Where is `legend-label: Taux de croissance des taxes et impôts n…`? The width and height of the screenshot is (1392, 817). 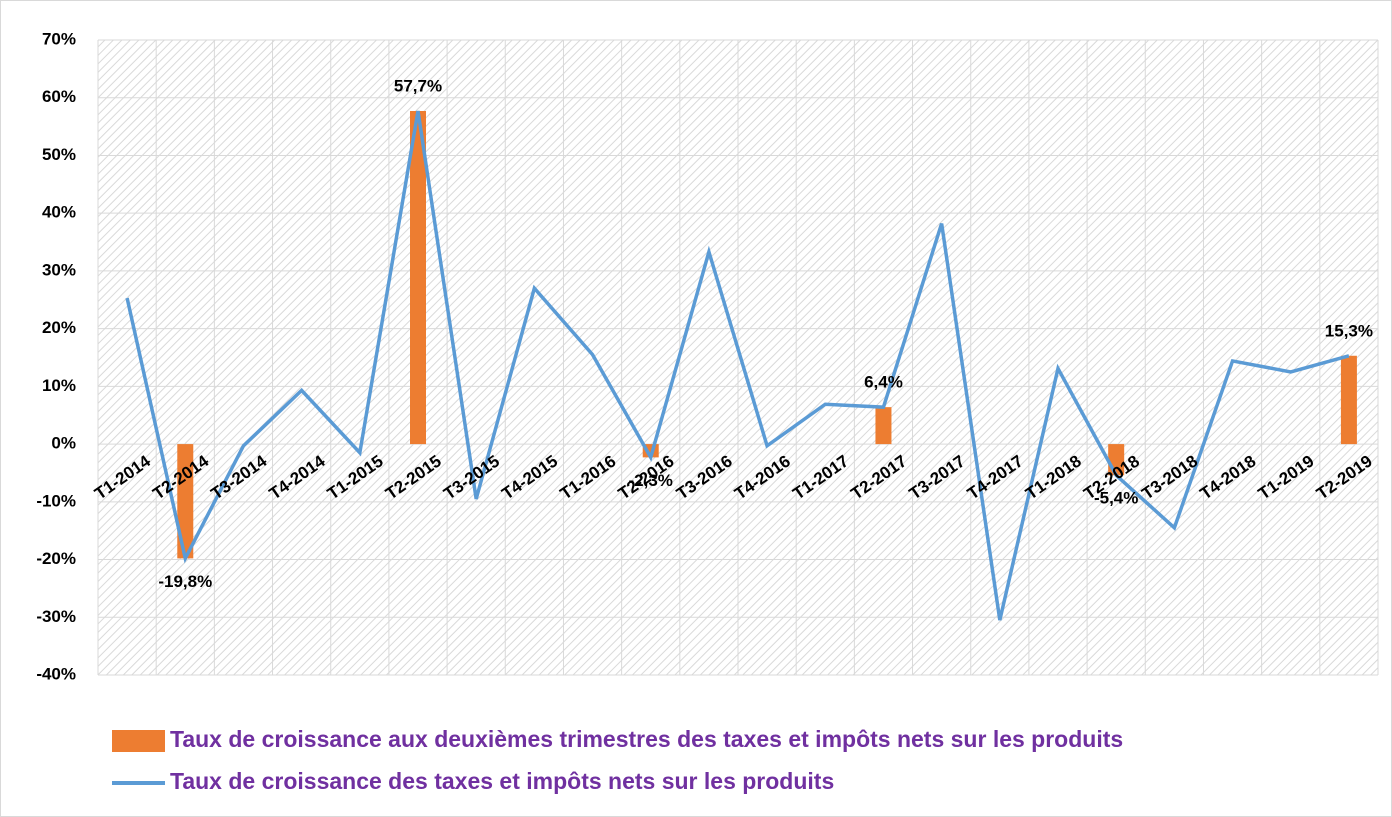 legend-label: Taux de croissance des taxes et impôts n… is located at coordinates (502, 781).